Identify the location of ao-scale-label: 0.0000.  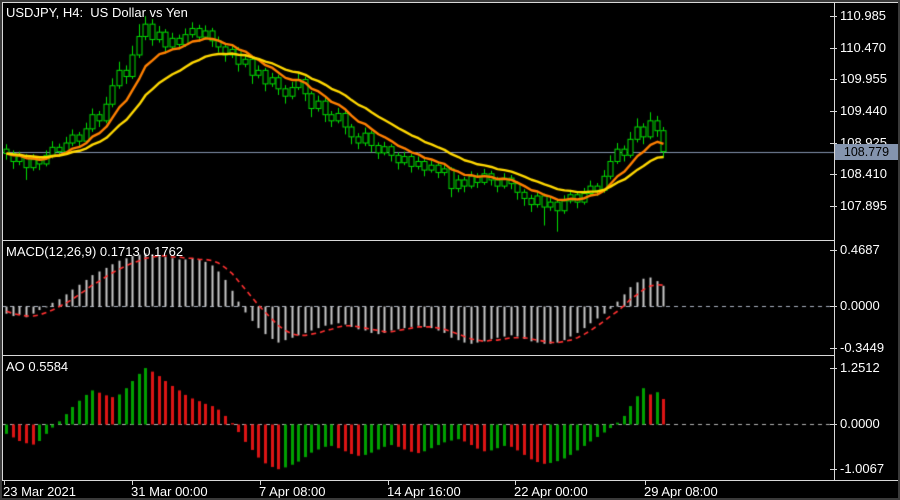
(860, 423).